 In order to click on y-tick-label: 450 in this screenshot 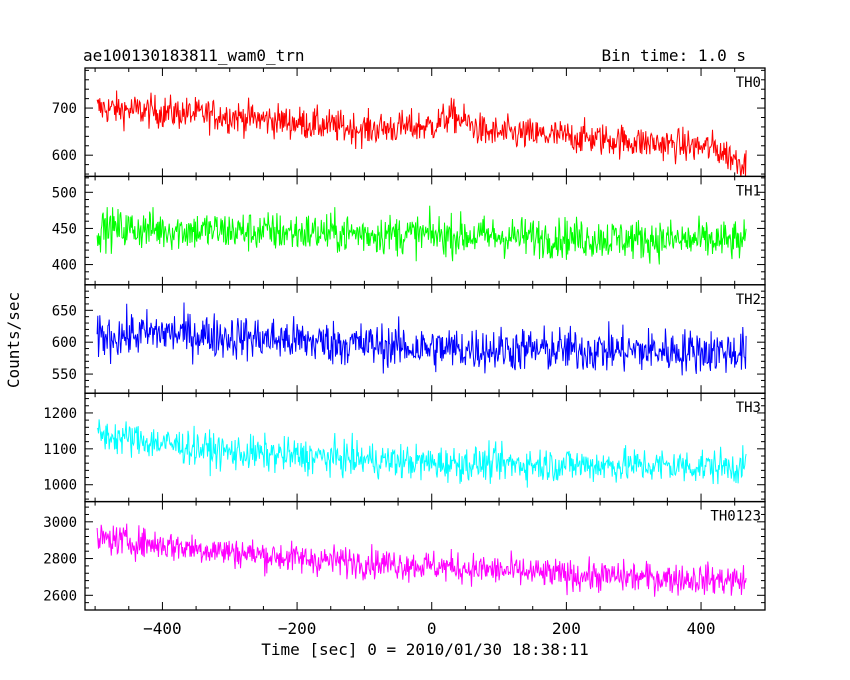, I will do `click(64, 229)`.